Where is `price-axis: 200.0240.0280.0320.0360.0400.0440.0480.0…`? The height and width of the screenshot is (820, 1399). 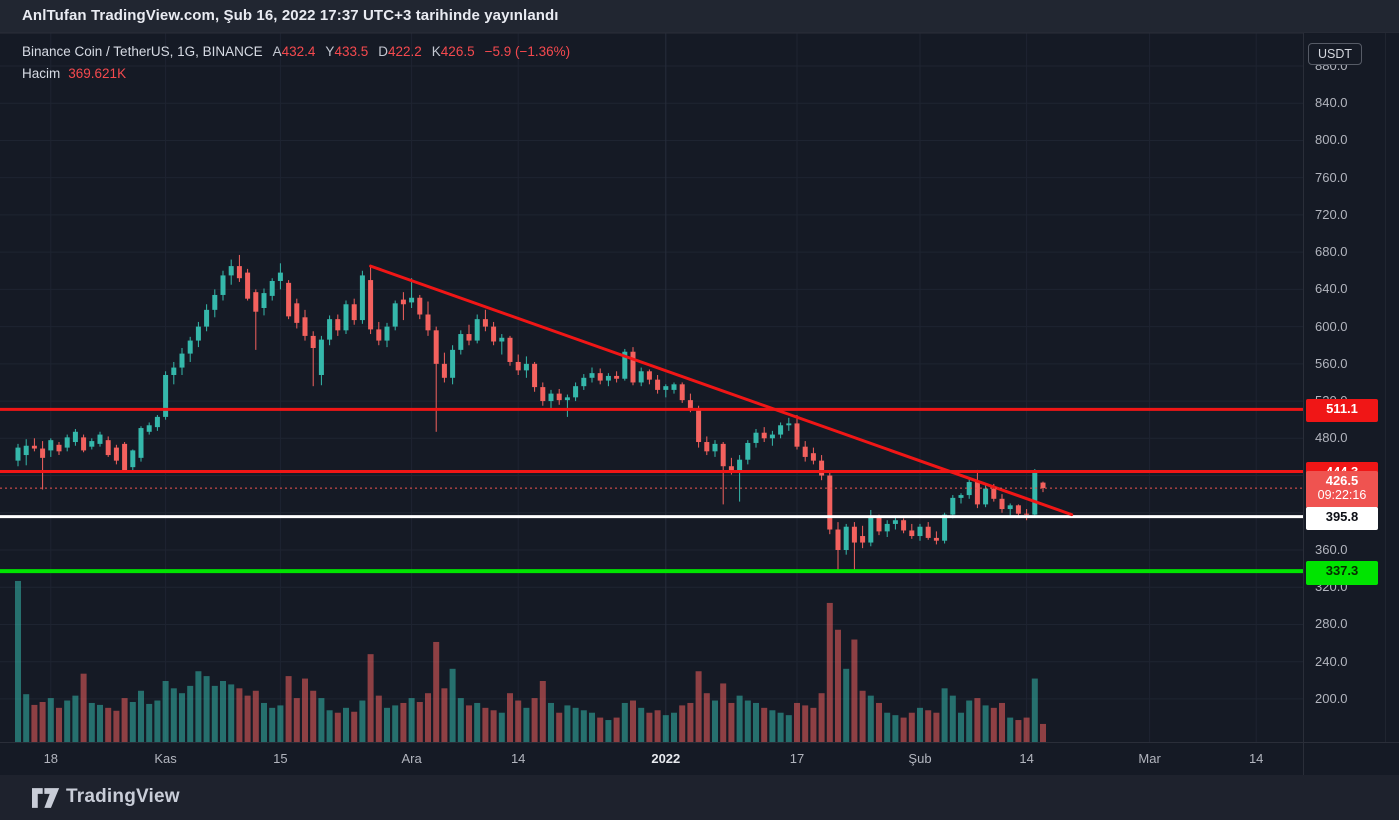 price-axis: 200.0240.0280.0320.0360.0400.0440.0480.0… is located at coordinates (1351, 387).